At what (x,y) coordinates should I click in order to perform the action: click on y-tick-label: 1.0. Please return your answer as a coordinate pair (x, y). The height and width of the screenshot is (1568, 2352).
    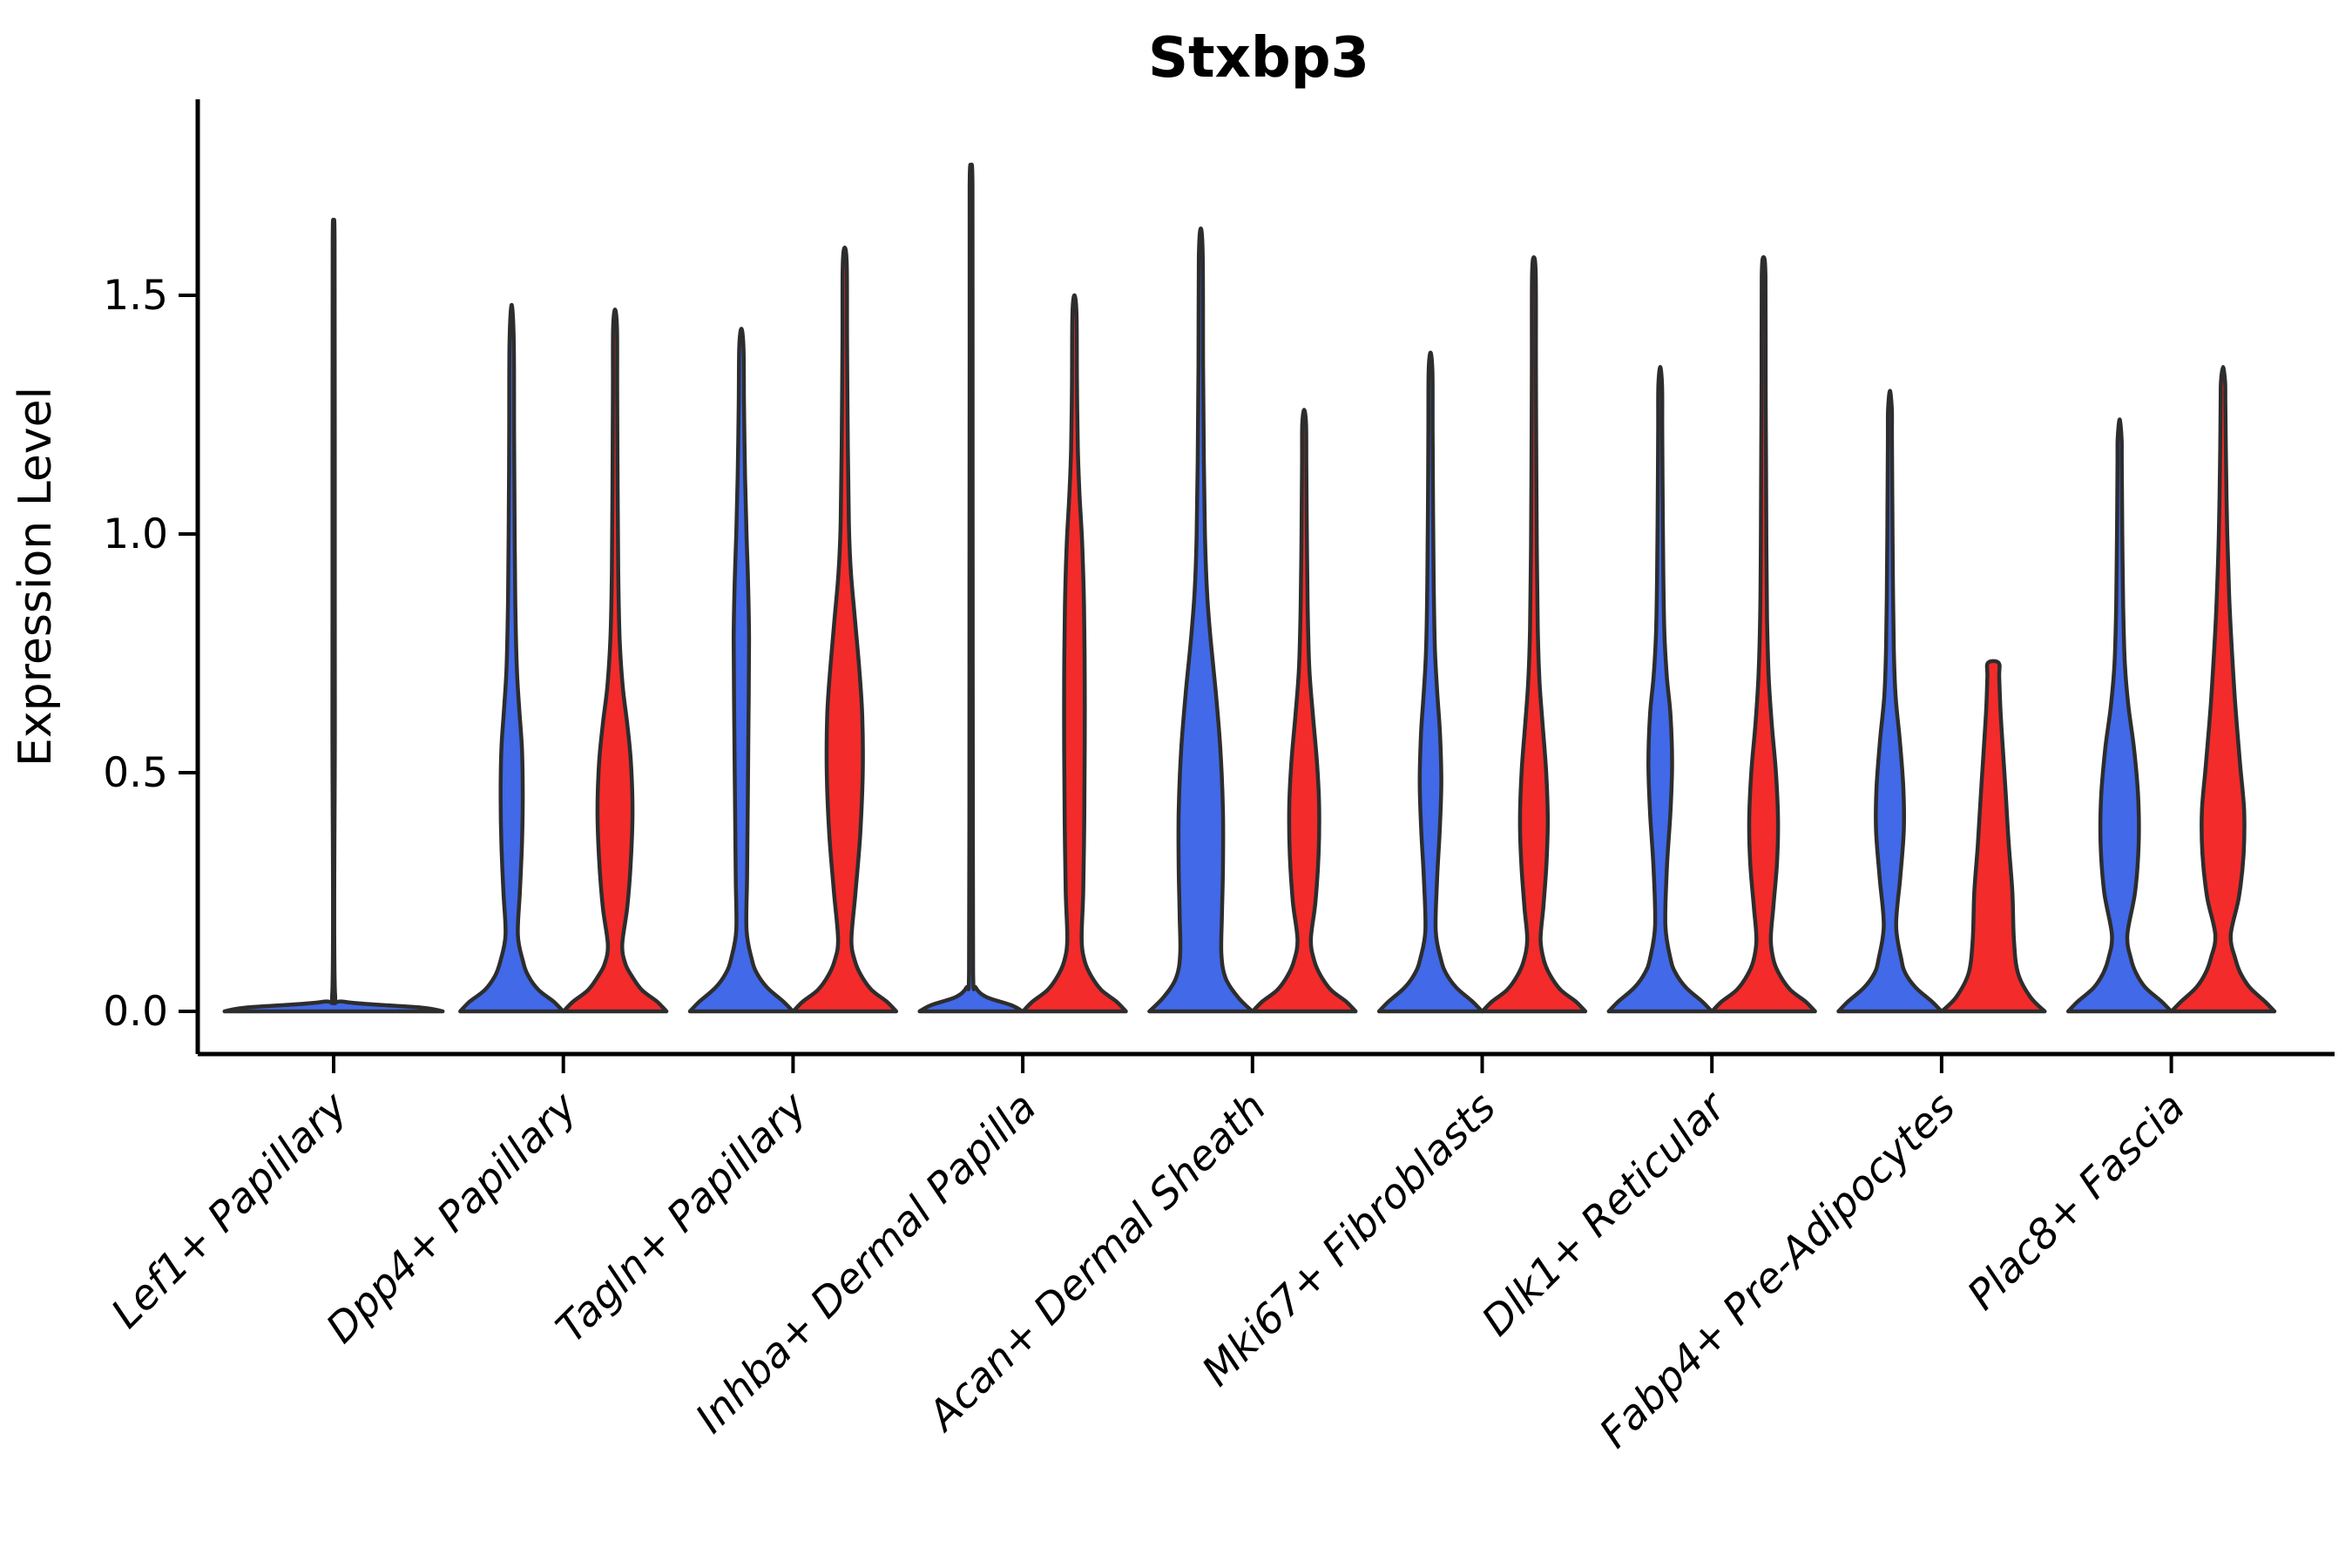
    Looking at the image, I should click on (135, 534).